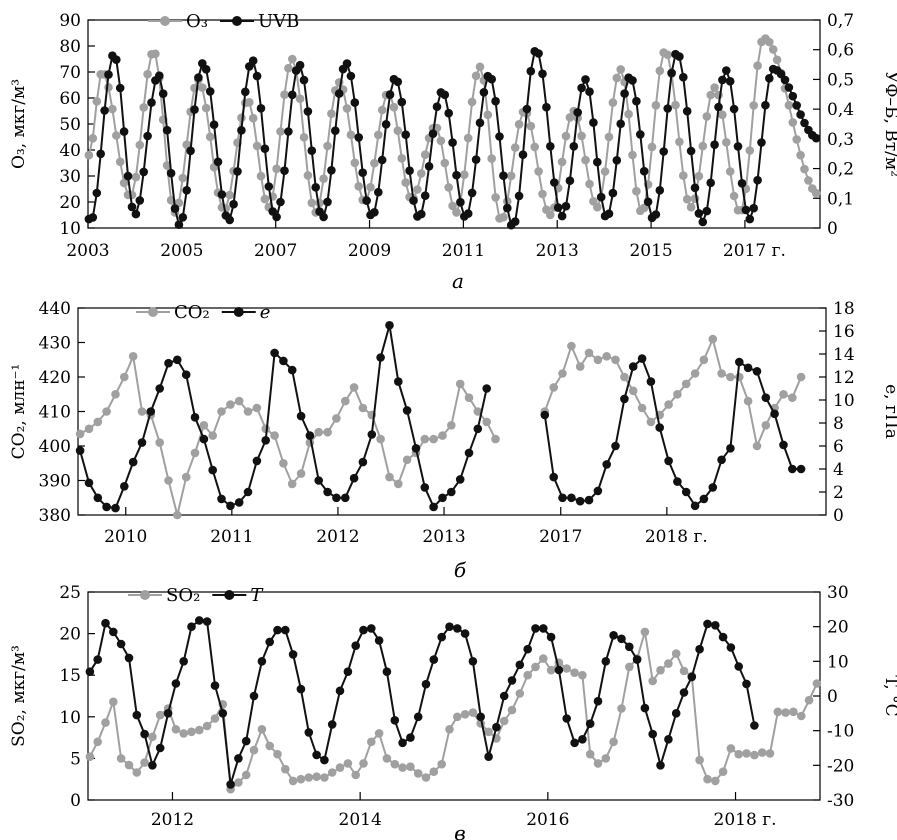 The height and width of the screenshot is (840, 897). Describe the element at coordinates (19, 696) in the screenshot. I see `y-left-title: SO₂, мкг/м³` at that location.